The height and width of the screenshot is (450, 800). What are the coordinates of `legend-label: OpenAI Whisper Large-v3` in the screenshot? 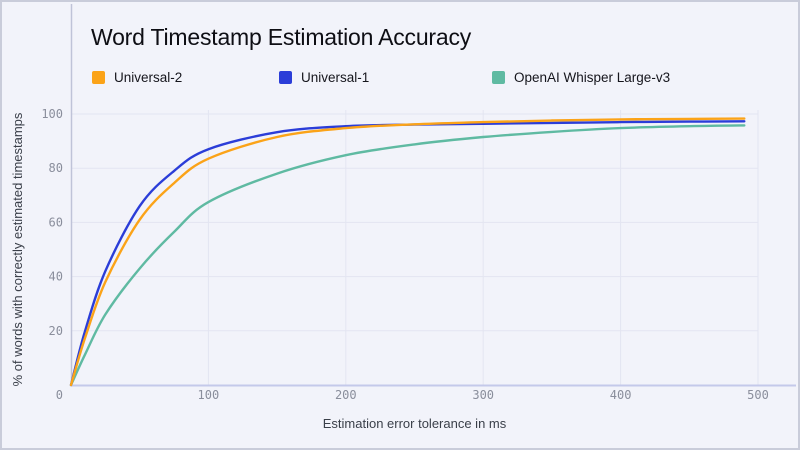 It's located at (592, 77).